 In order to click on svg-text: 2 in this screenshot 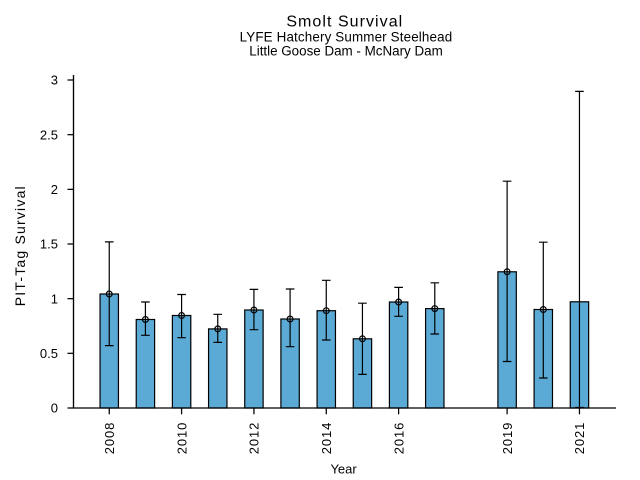, I will do `click(54, 189)`.